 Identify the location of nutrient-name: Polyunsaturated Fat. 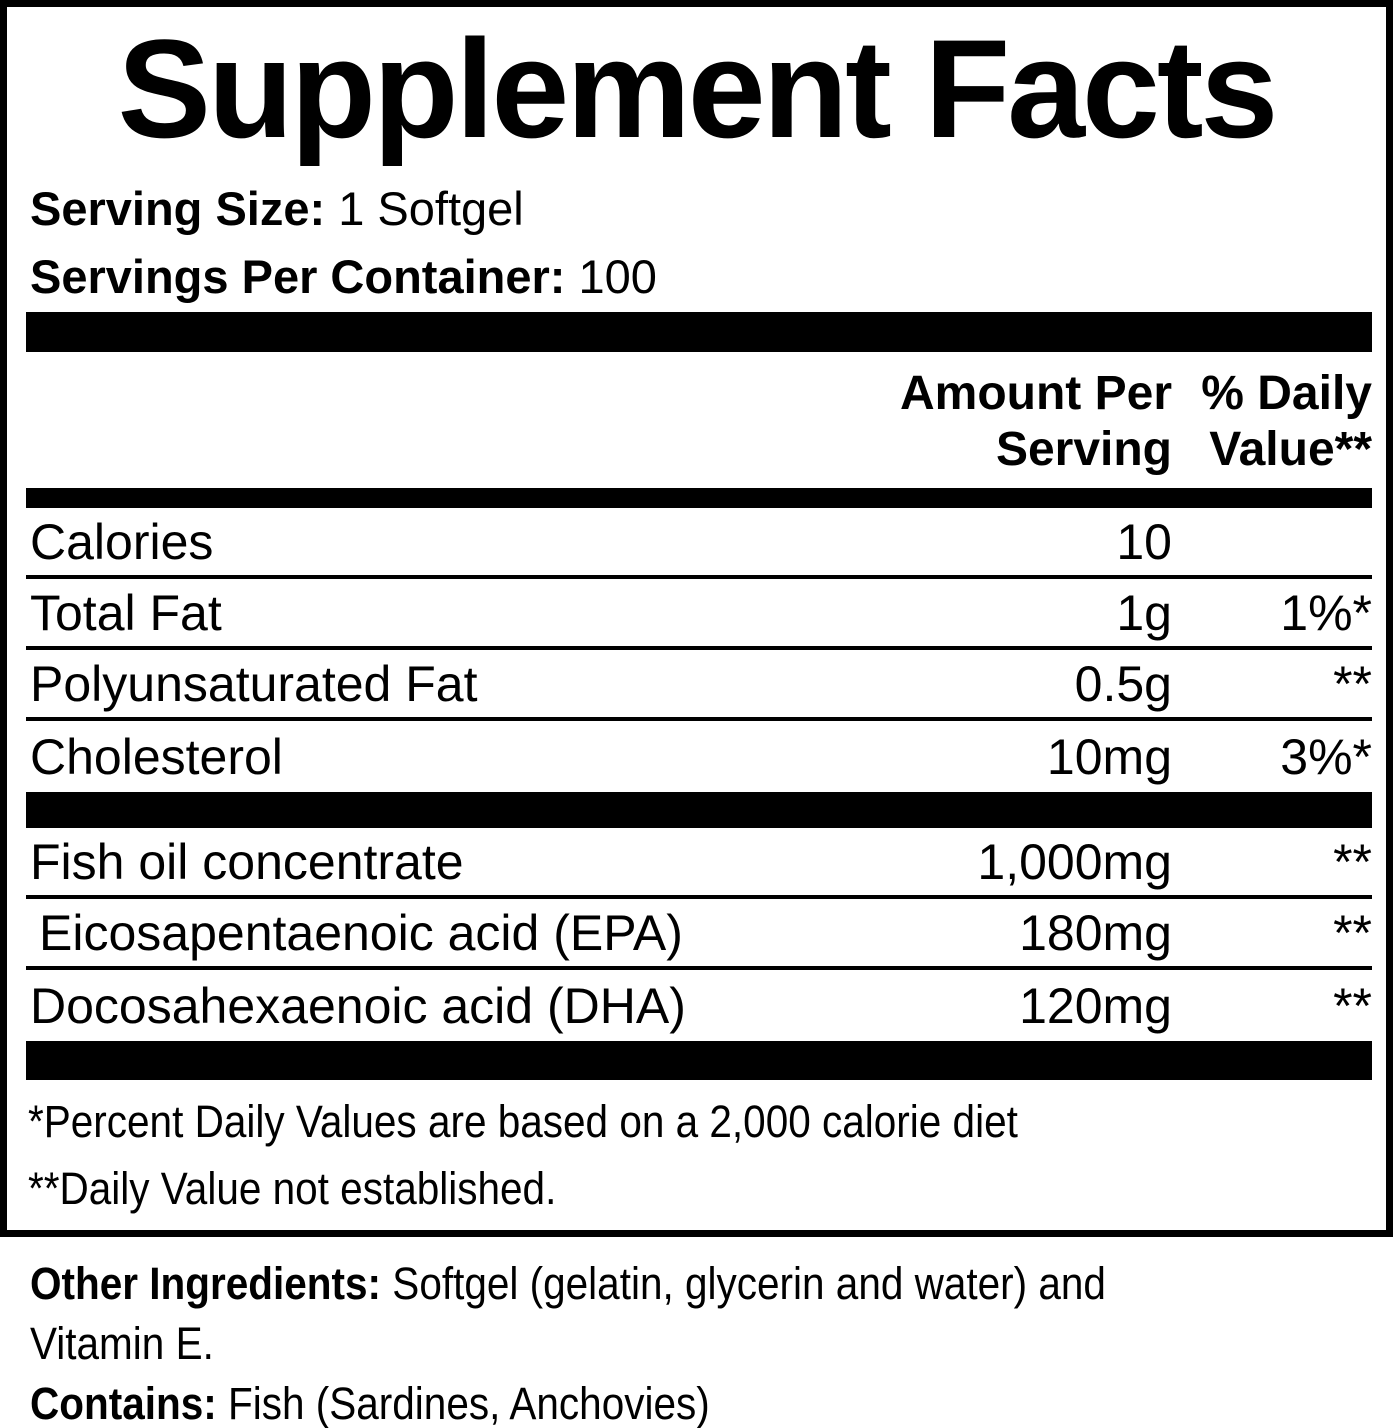
(254, 683).